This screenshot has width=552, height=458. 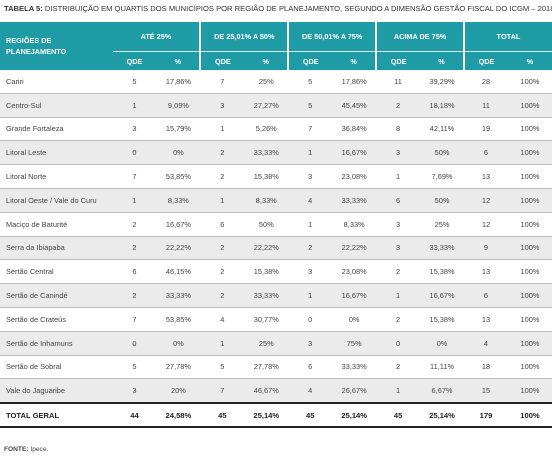 I want to click on header-pct: %, so click(x=354, y=60).